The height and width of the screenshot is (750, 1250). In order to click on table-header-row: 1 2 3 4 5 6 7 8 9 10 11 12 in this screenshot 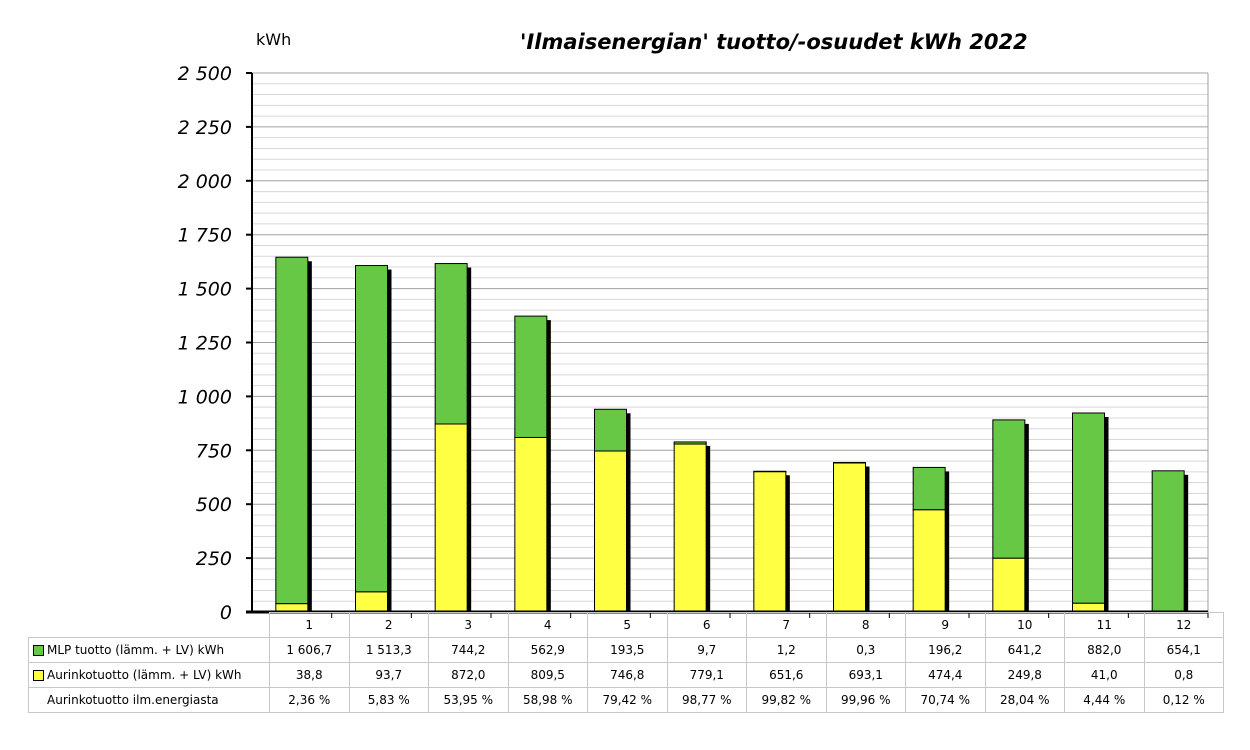, I will do `click(626, 625)`.